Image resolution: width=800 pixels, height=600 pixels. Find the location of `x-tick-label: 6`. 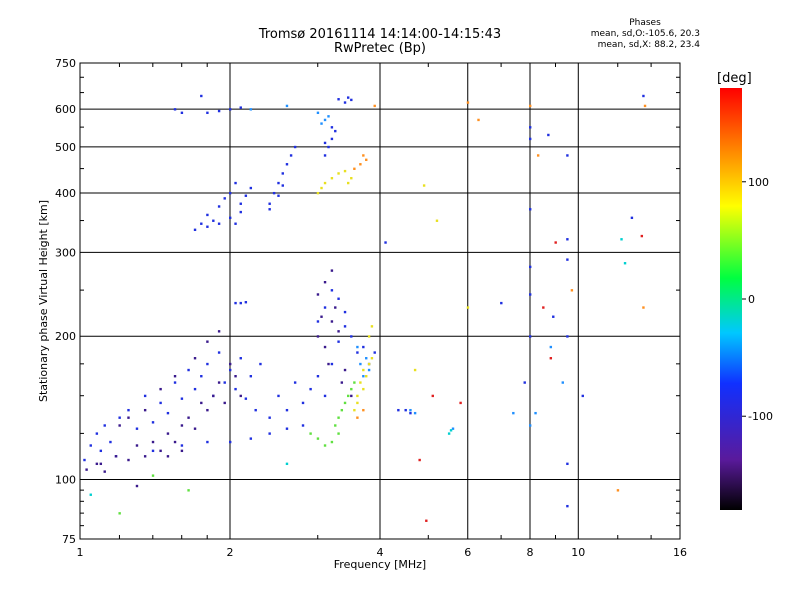

x-tick-label: 6 is located at coordinates (467, 552).